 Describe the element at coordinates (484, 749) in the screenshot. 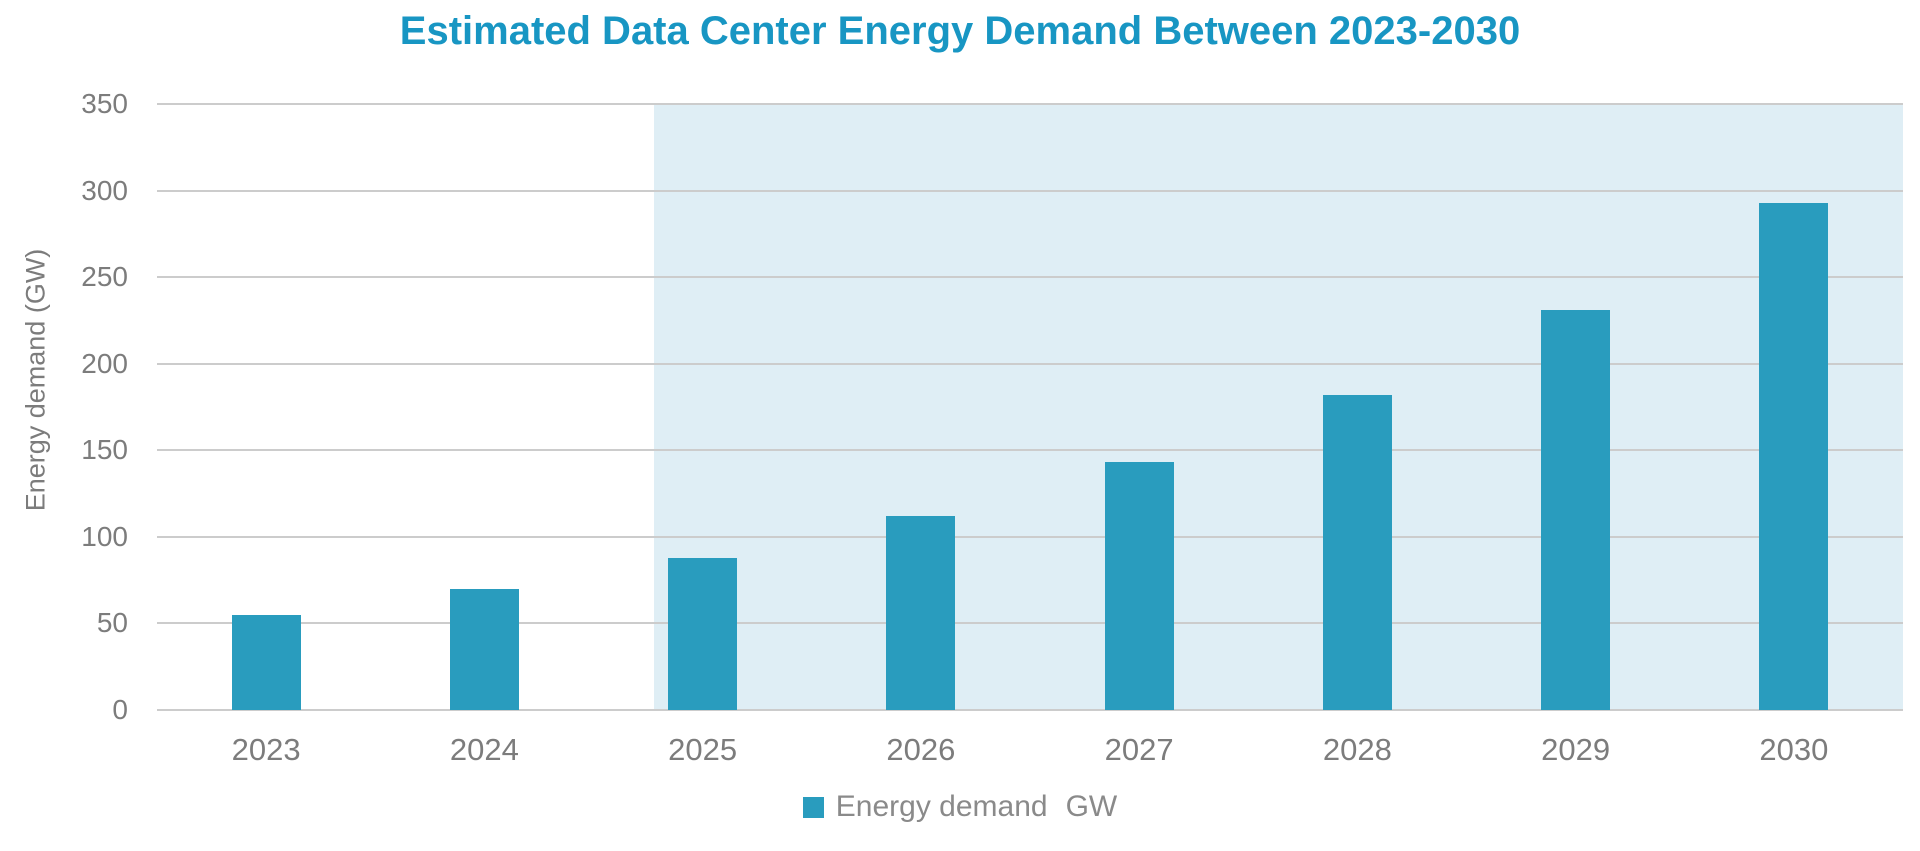

I see `x-axis-label-2024: 2024` at that location.